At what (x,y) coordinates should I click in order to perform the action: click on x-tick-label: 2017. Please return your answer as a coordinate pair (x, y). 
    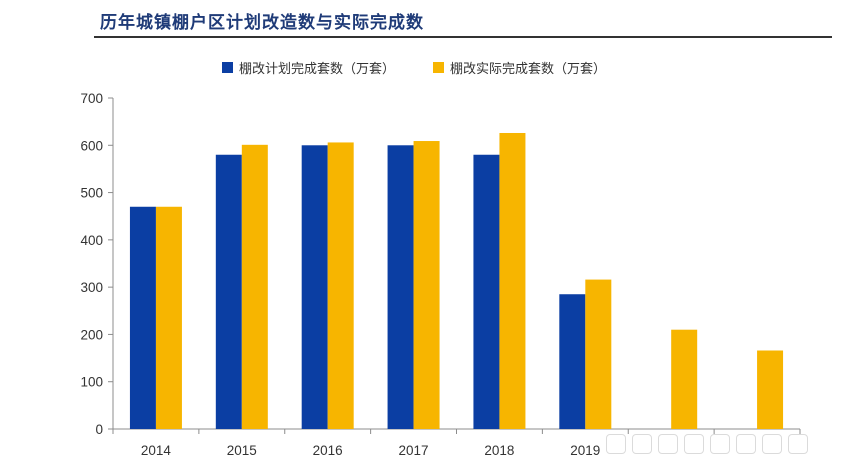
    Looking at the image, I should click on (414, 450).